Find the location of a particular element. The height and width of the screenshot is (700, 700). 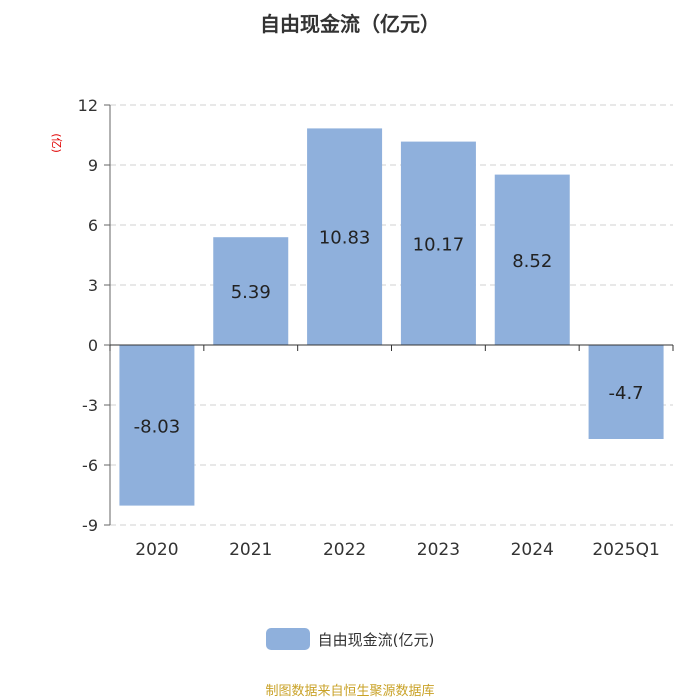

y-tick-label: 12 is located at coordinates (88, 105).